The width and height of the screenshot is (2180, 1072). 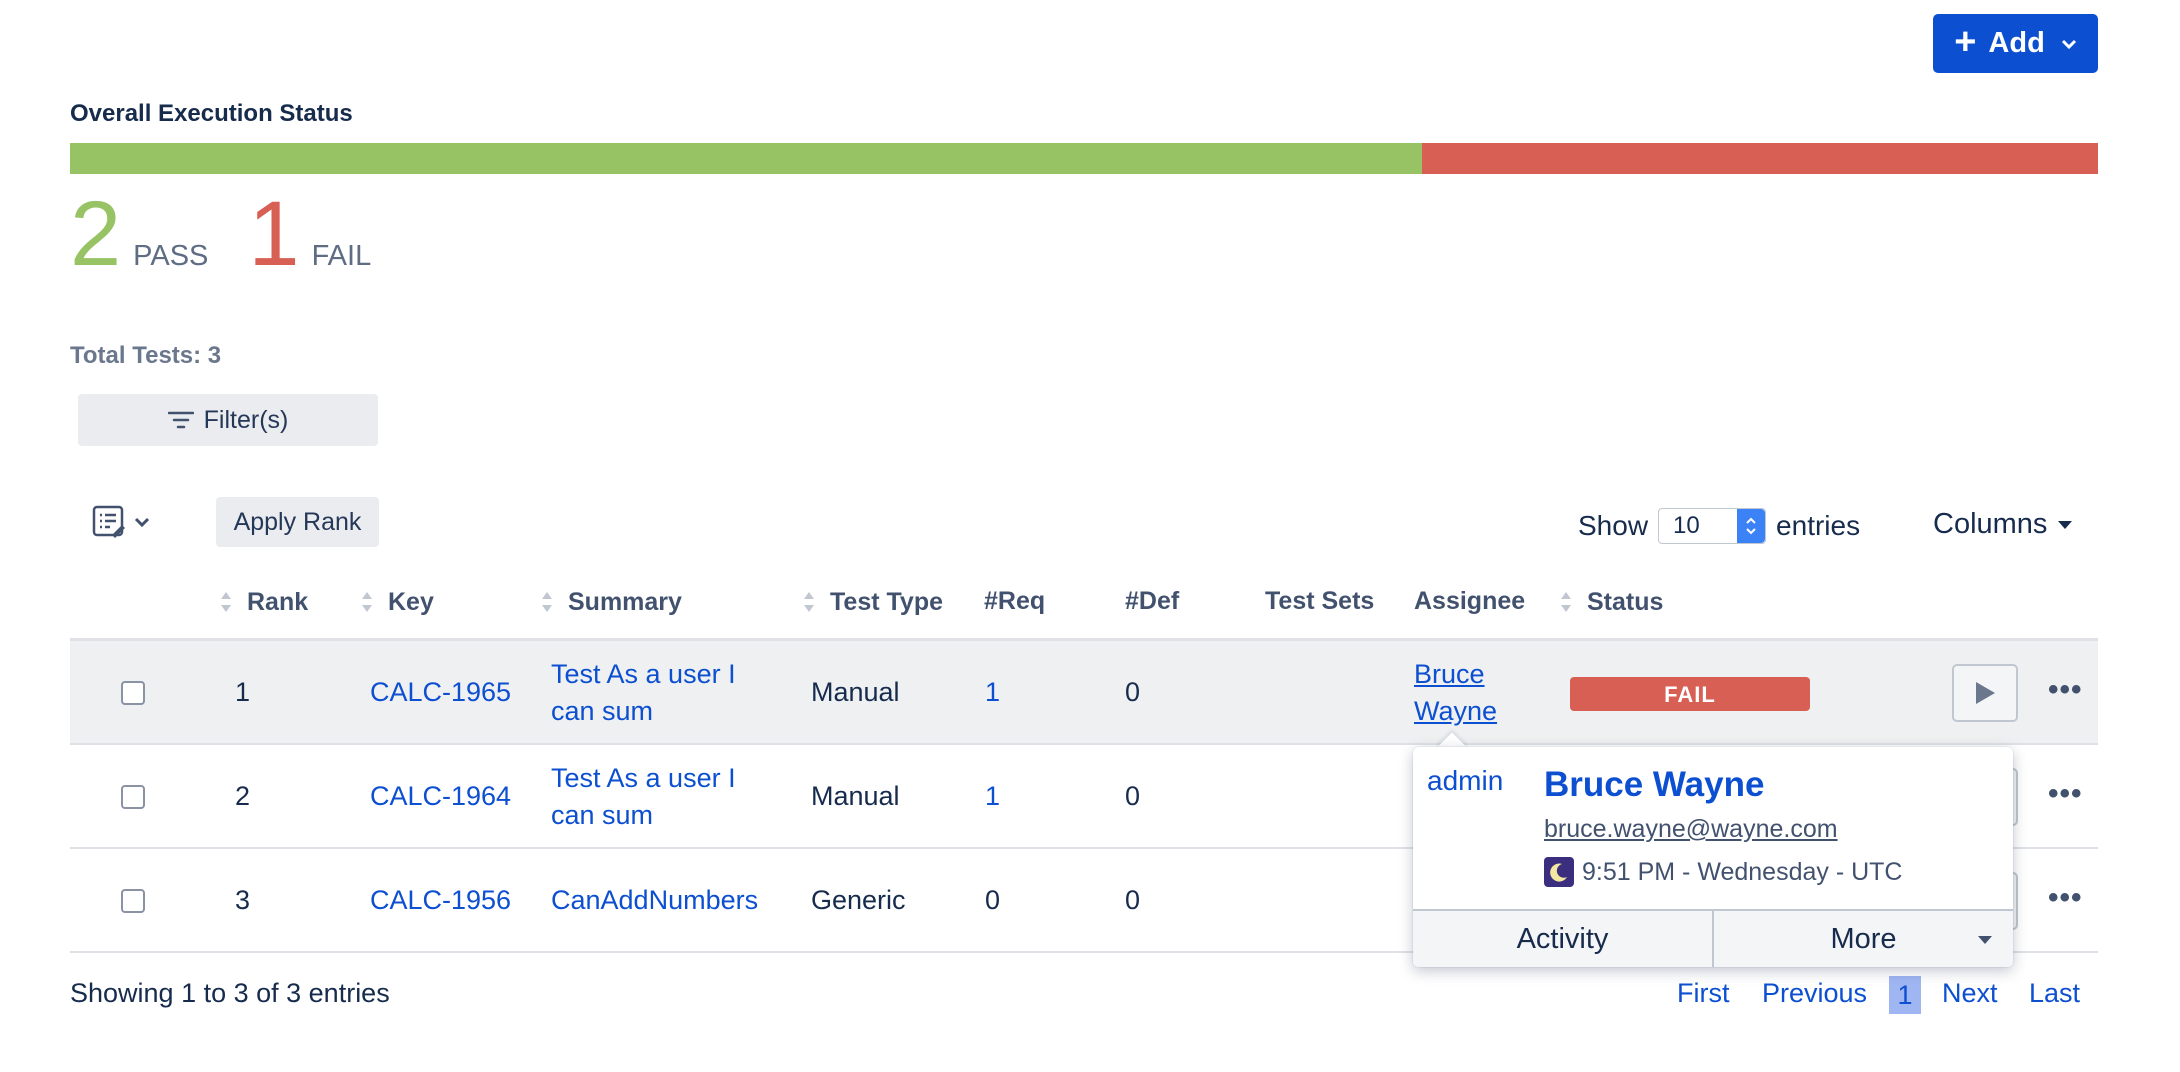 What do you see at coordinates (96, 234) in the screenshot?
I see `pass-count: 2` at bounding box center [96, 234].